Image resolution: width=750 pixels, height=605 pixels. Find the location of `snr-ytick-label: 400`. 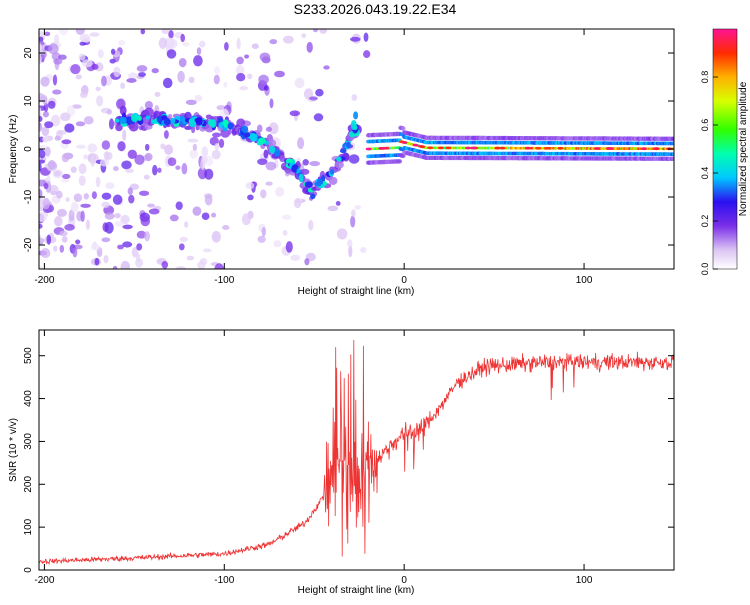

snr-ytick-label: 400 is located at coordinates (28, 398).